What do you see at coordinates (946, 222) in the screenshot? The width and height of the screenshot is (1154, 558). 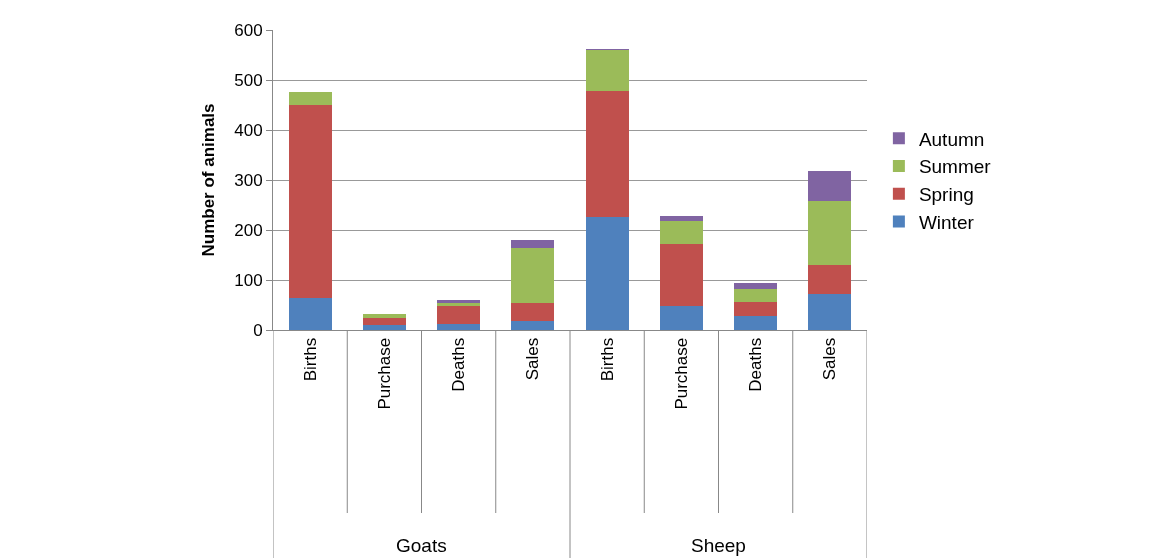 I see `legend-label: Winter` at bounding box center [946, 222].